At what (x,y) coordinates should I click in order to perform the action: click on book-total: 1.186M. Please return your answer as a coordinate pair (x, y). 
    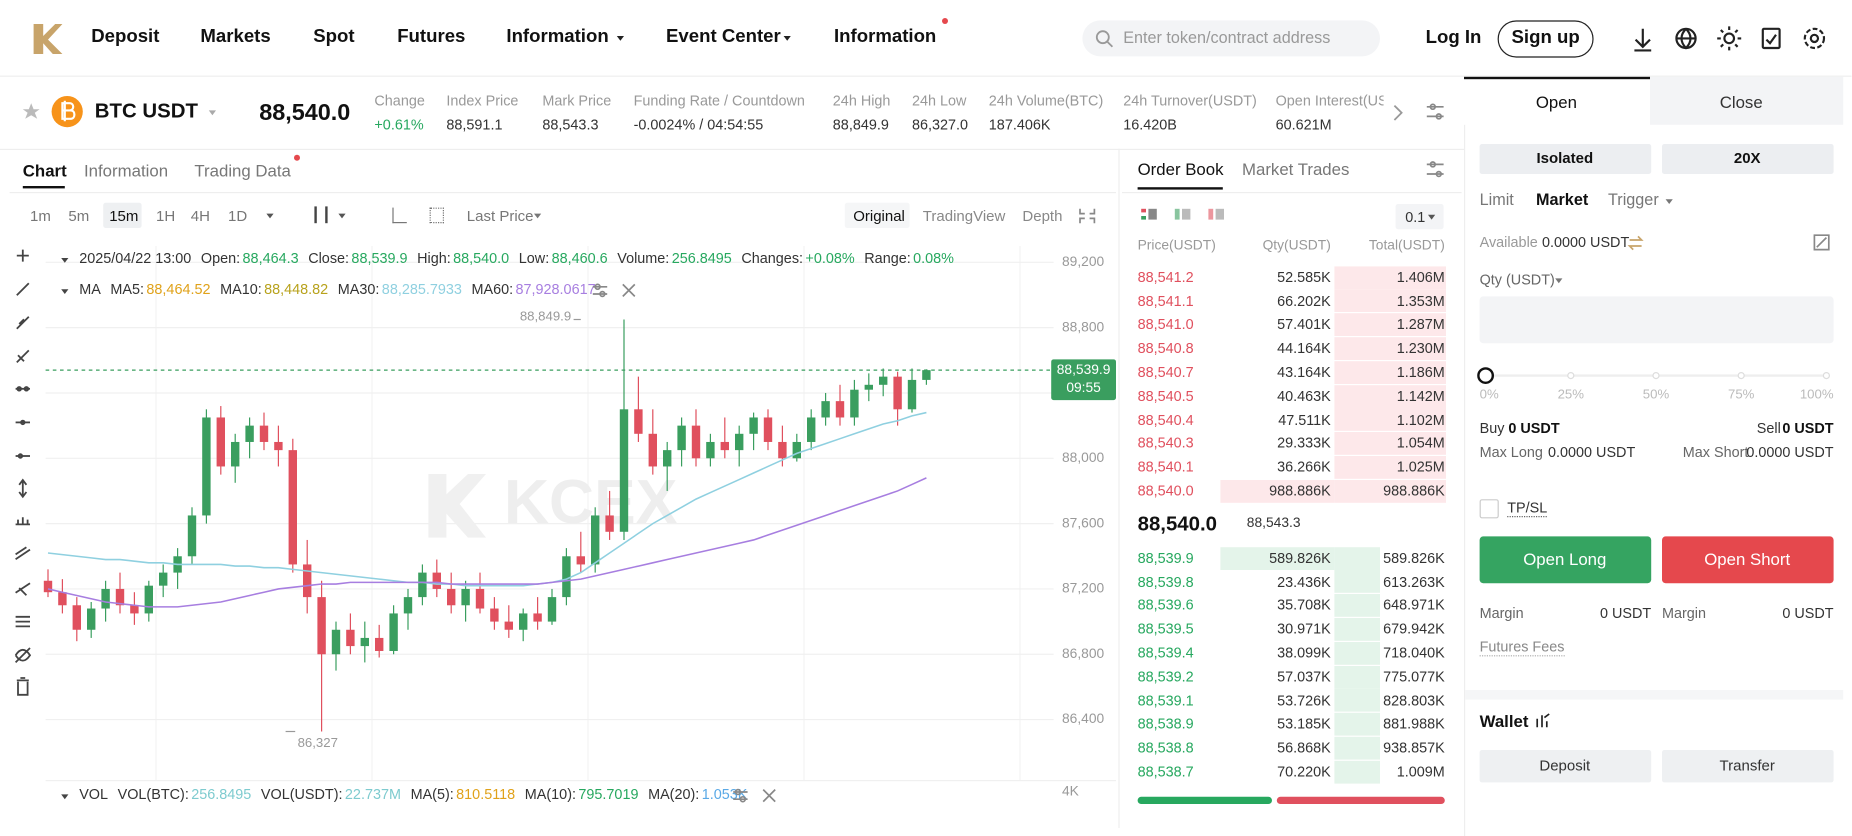
    Looking at the image, I should click on (1420, 372).